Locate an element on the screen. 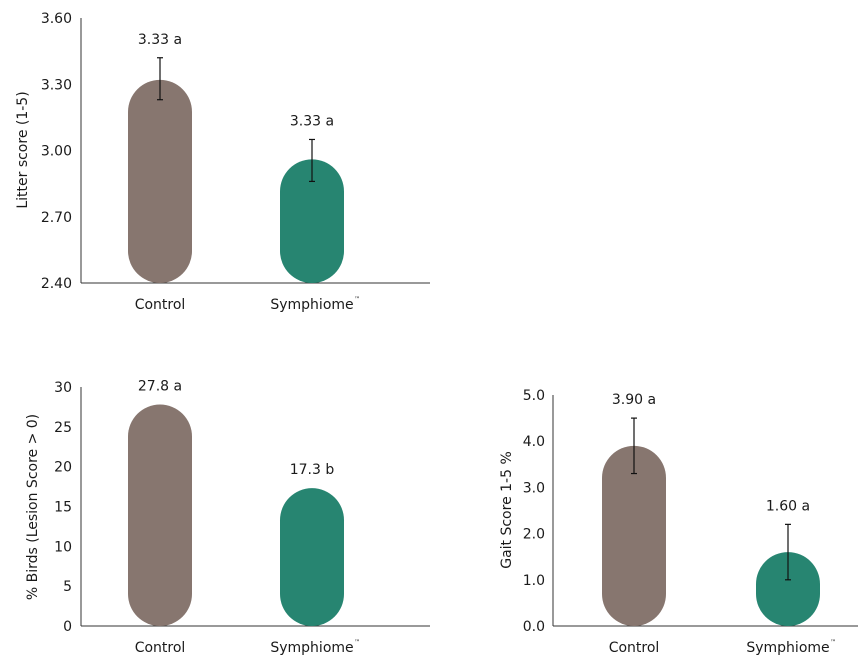  y-axis-title: Litter score (1-5) is located at coordinates (23, 149).